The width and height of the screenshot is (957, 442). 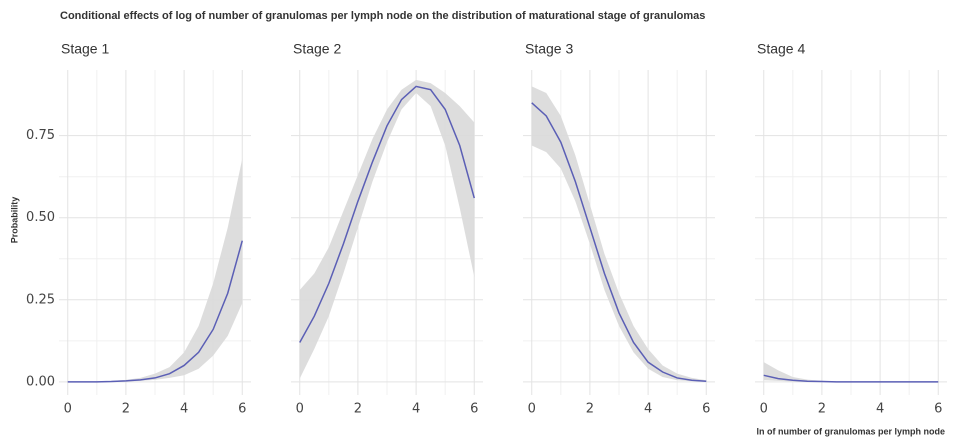 What do you see at coordinates (40, 217) in the screenshot?
I see `y-tick-label: 0.50` at bounding box center [40, 217].